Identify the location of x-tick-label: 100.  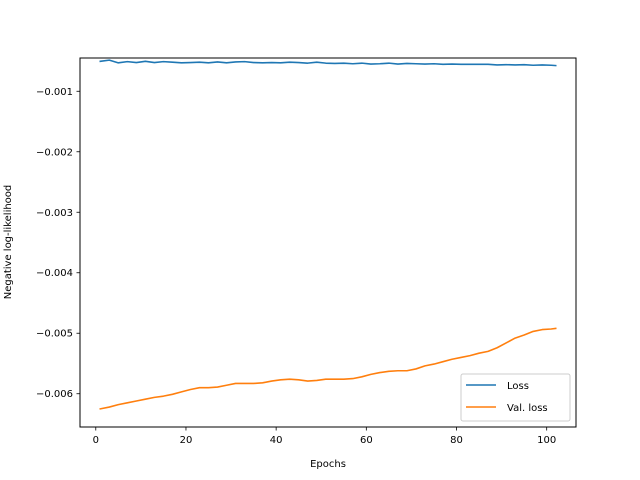
(546, 440).